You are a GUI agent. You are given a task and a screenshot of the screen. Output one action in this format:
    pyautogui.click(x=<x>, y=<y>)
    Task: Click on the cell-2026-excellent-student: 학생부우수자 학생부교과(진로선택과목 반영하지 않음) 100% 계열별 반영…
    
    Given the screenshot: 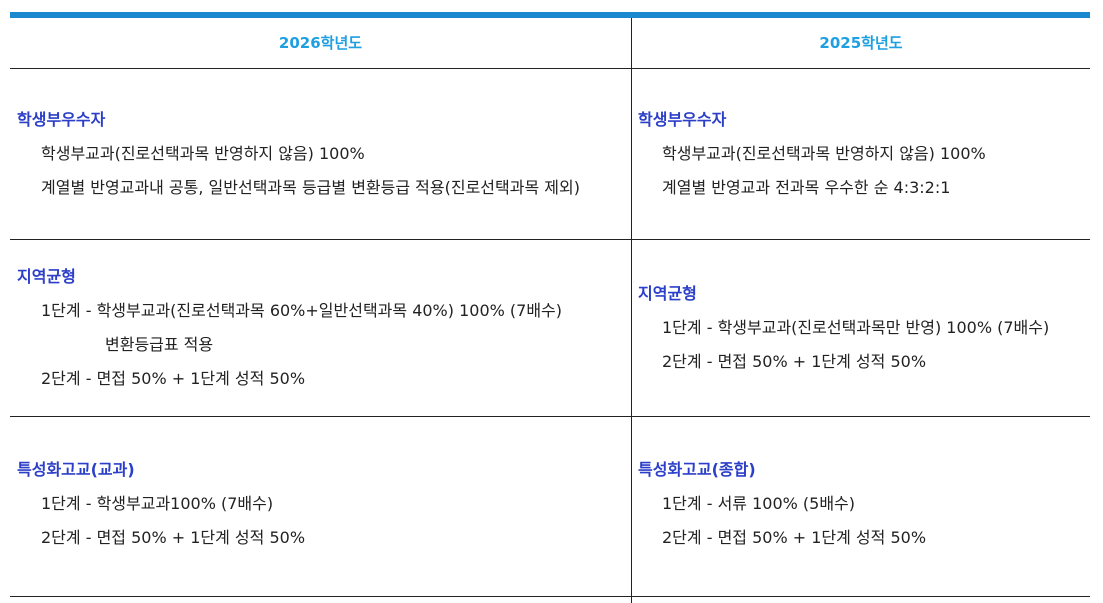 What is the action you would take?
    pyautogui.click(x=298, y=154)
    